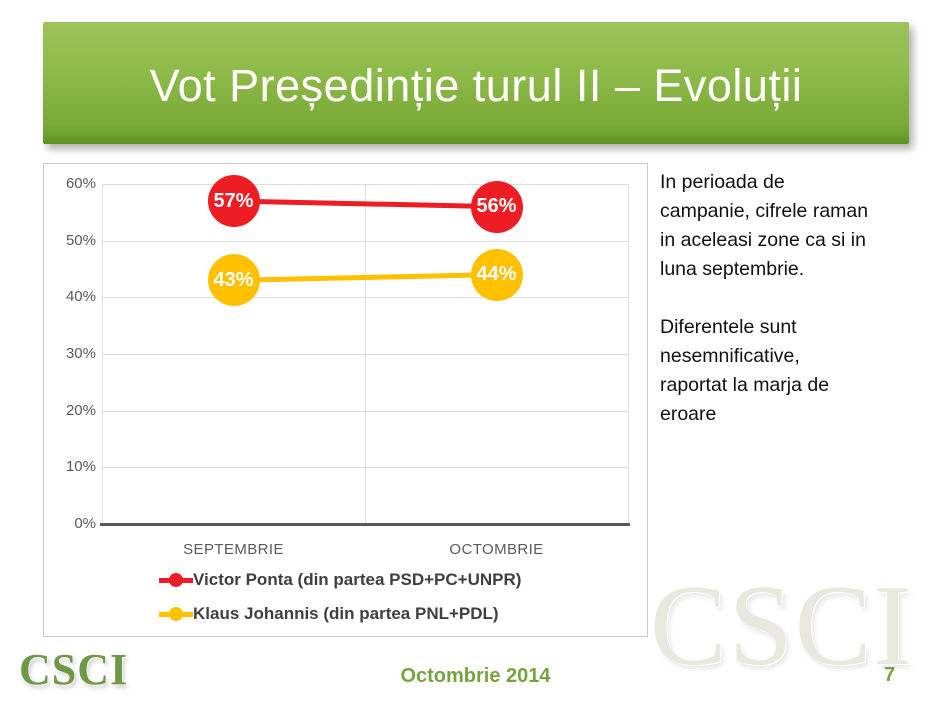 The height and width of the screenshot is (713, 951). I want to click on csci-watermark: CSCI, so click(782, 625).